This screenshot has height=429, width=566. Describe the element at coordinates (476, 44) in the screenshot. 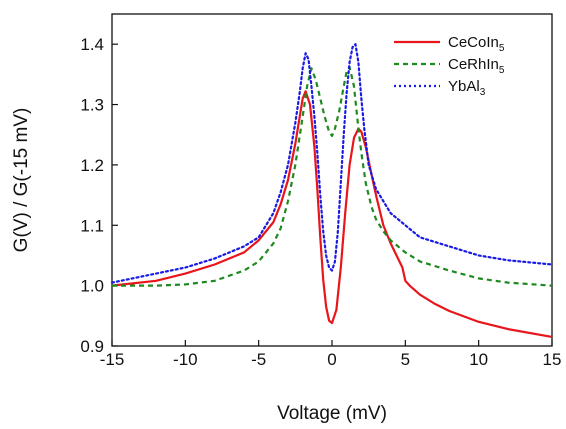

I see `legend-label-cecoin5: CeCoIn5` at that location.